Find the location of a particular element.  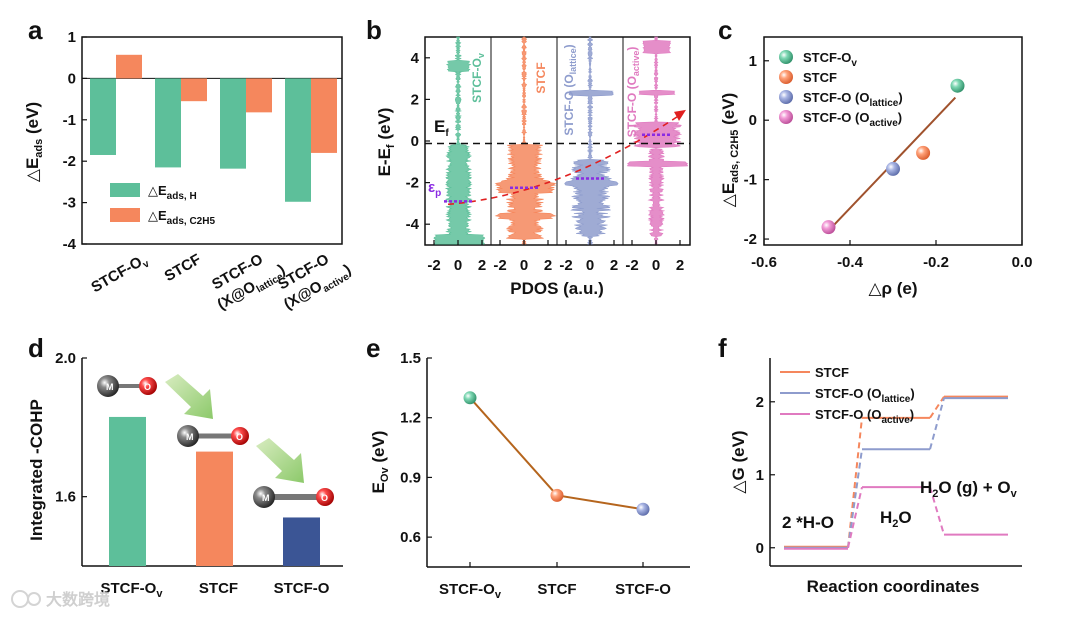

panel-label-c: c is located at coordinates (725, 30).